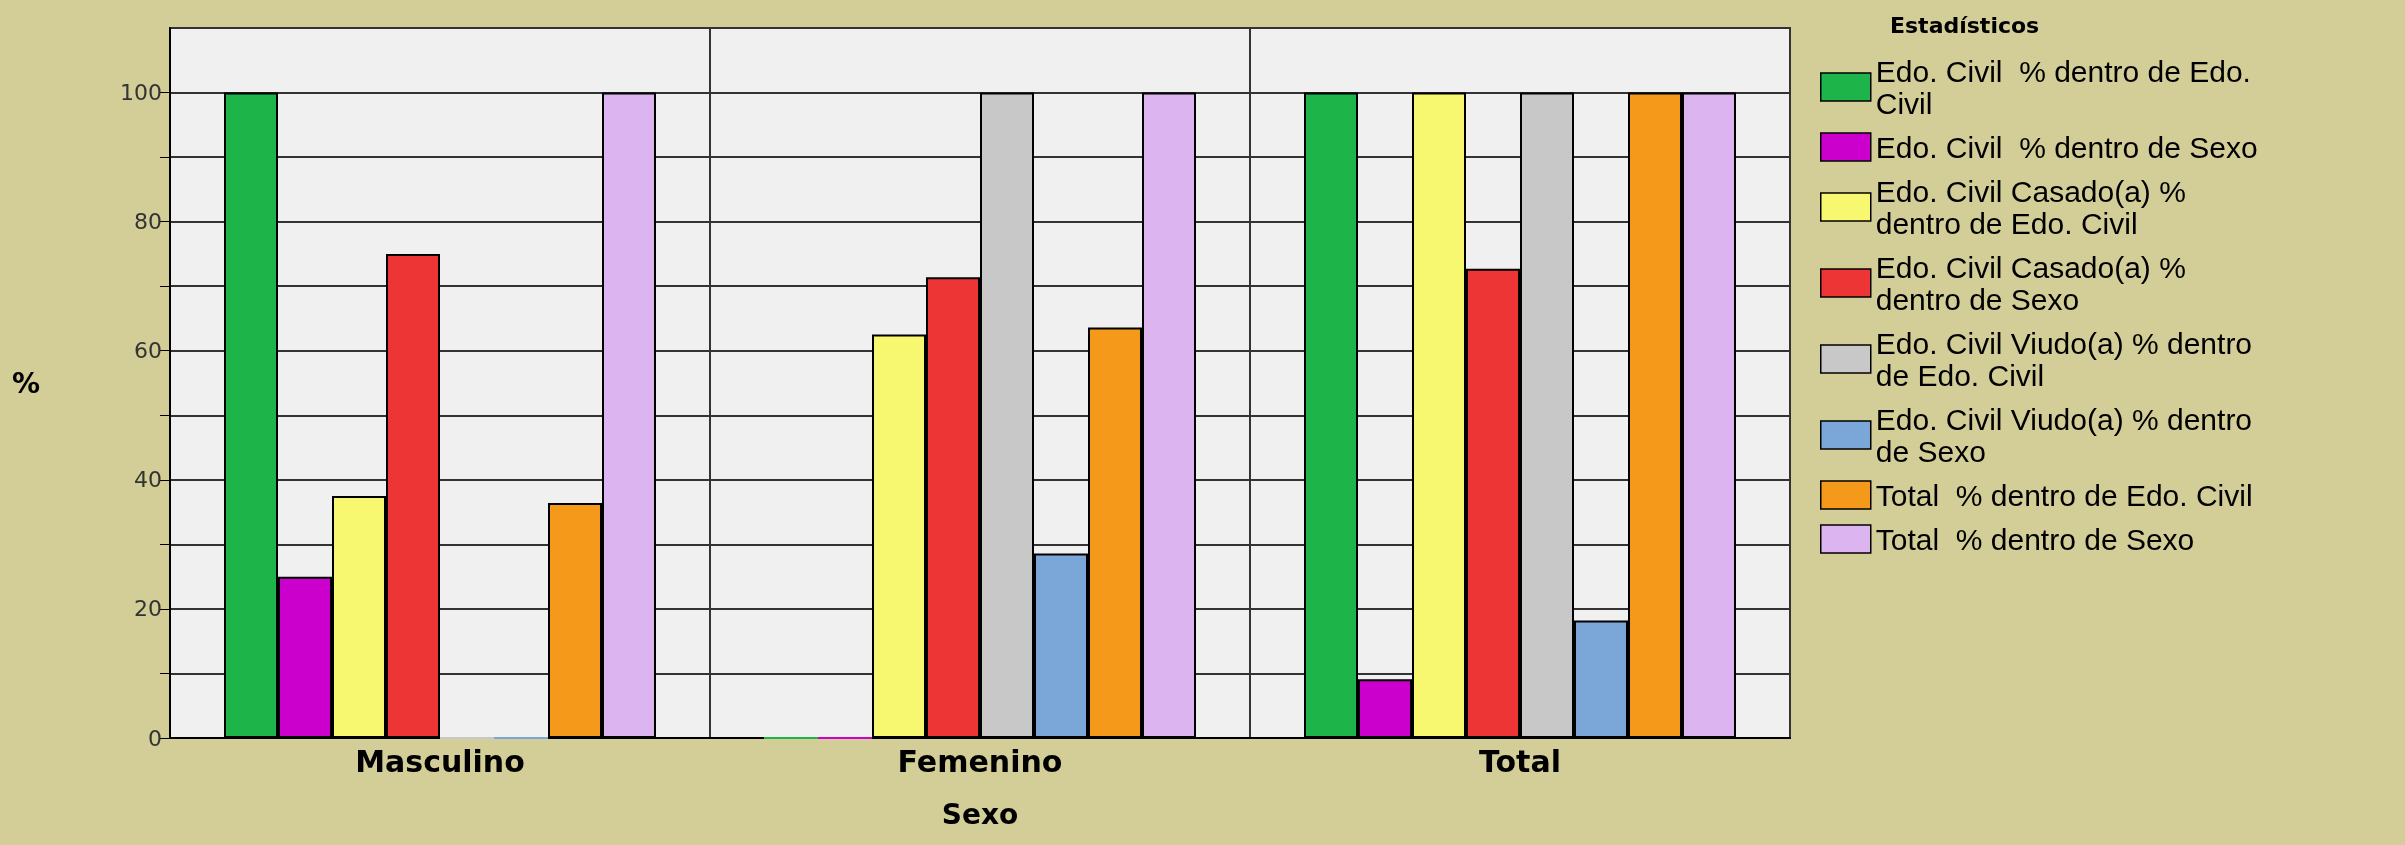 The image size is (2405, 845). What do you see at coordinates (440, 761) in the screenshot?
I see `x-tick-label: Masculino` at bounding box center [440, 761].